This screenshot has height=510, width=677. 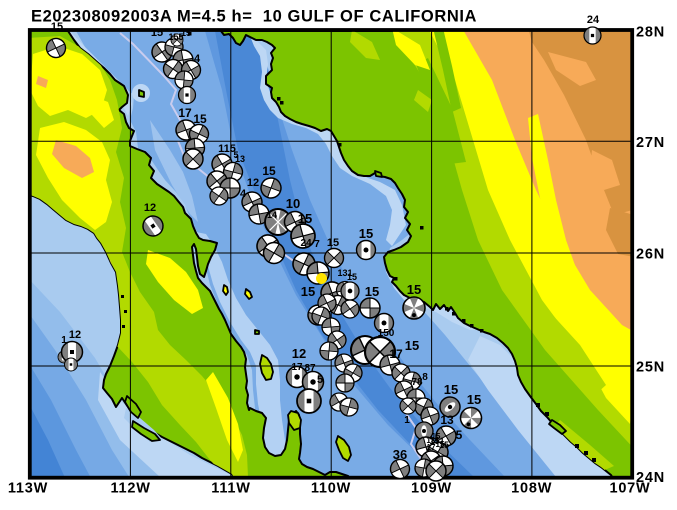 I want to click on svg-text: 151, so click(x=436, y=441).